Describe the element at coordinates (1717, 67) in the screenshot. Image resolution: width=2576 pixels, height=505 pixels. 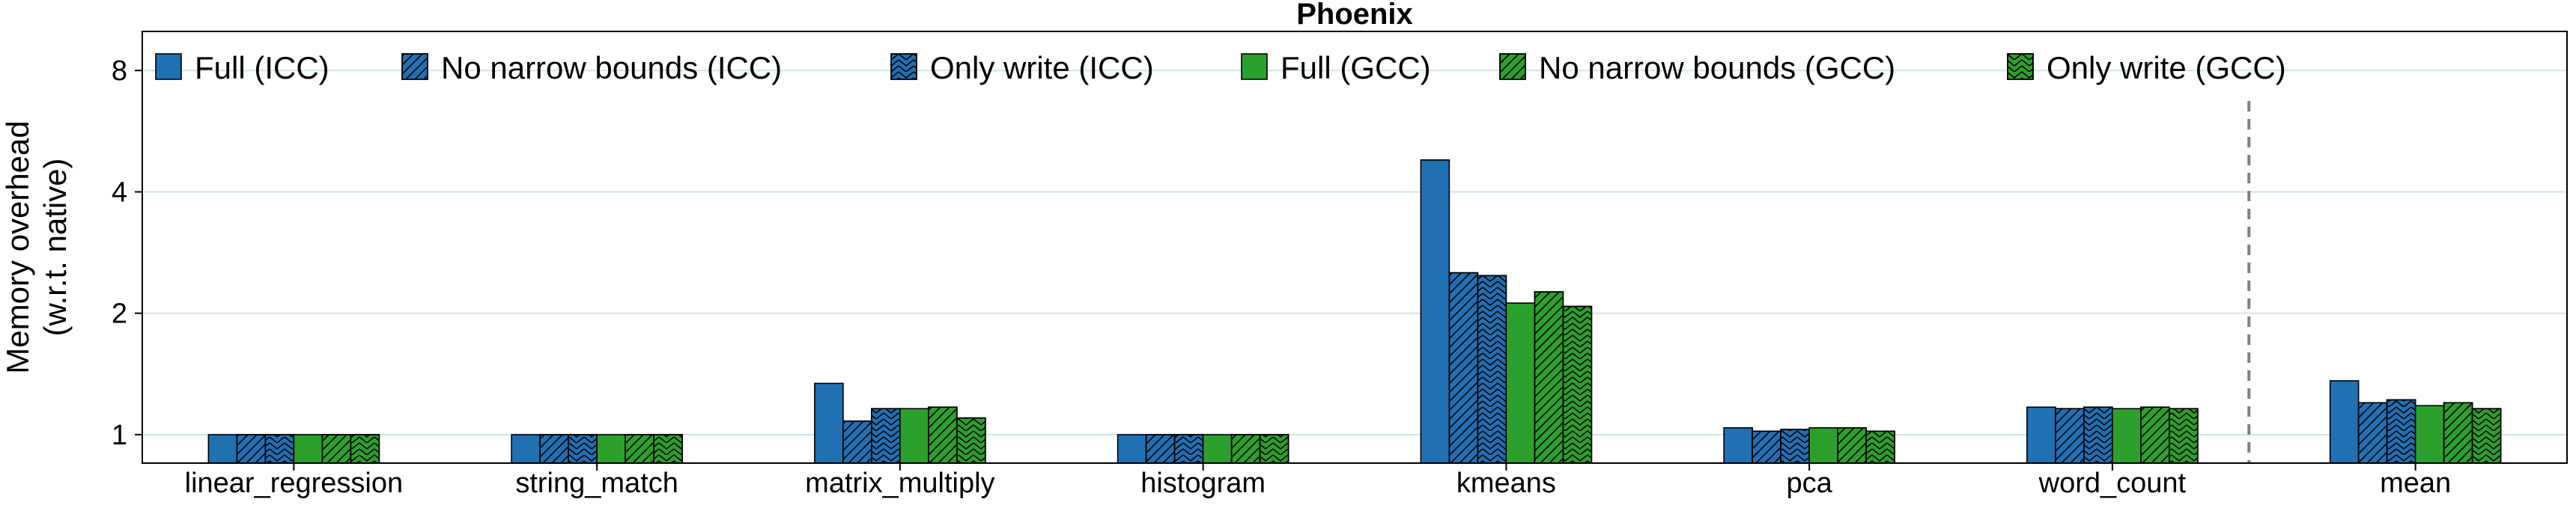
I see `legend-label: No narrow bounds (GCC)` at that location.